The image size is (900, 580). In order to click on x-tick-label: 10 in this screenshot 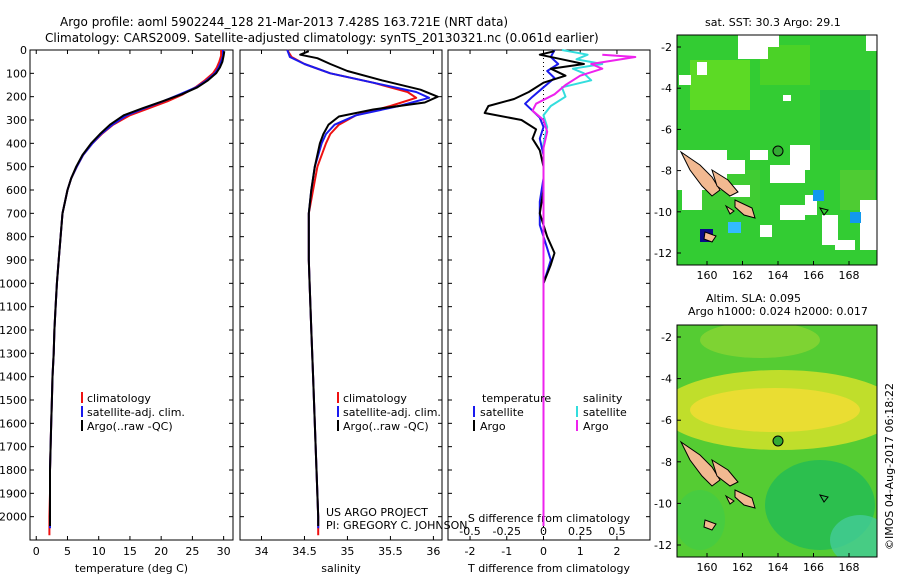, I will do `click(99, 551)`.